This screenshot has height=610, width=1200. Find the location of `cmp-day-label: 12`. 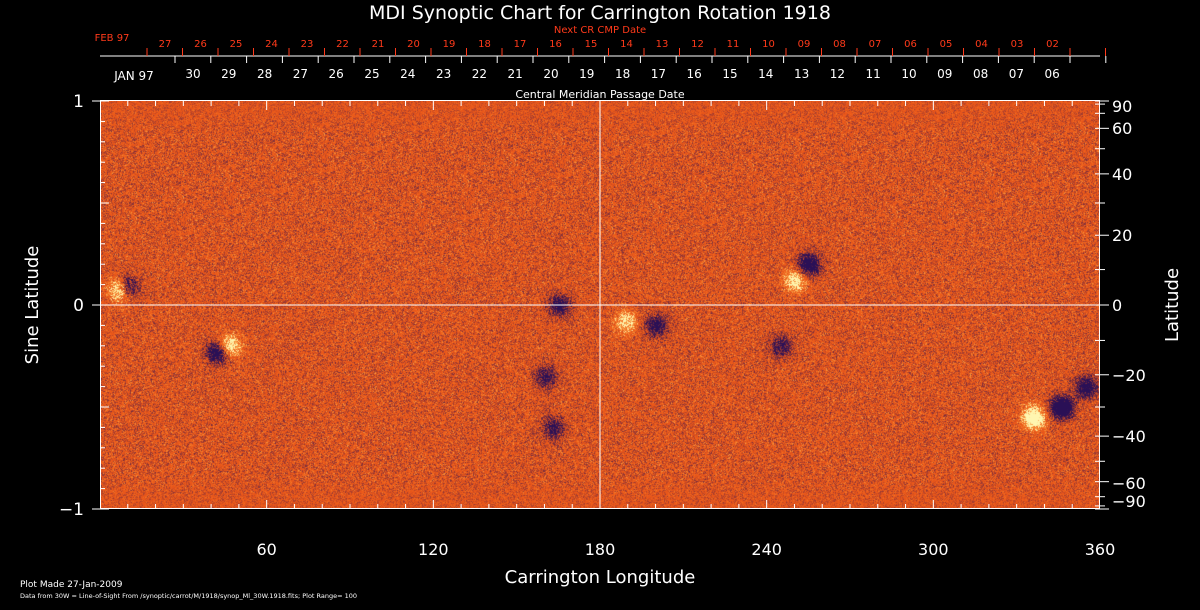

cmp-day-label: 12 is located at coordinates (837, 74).